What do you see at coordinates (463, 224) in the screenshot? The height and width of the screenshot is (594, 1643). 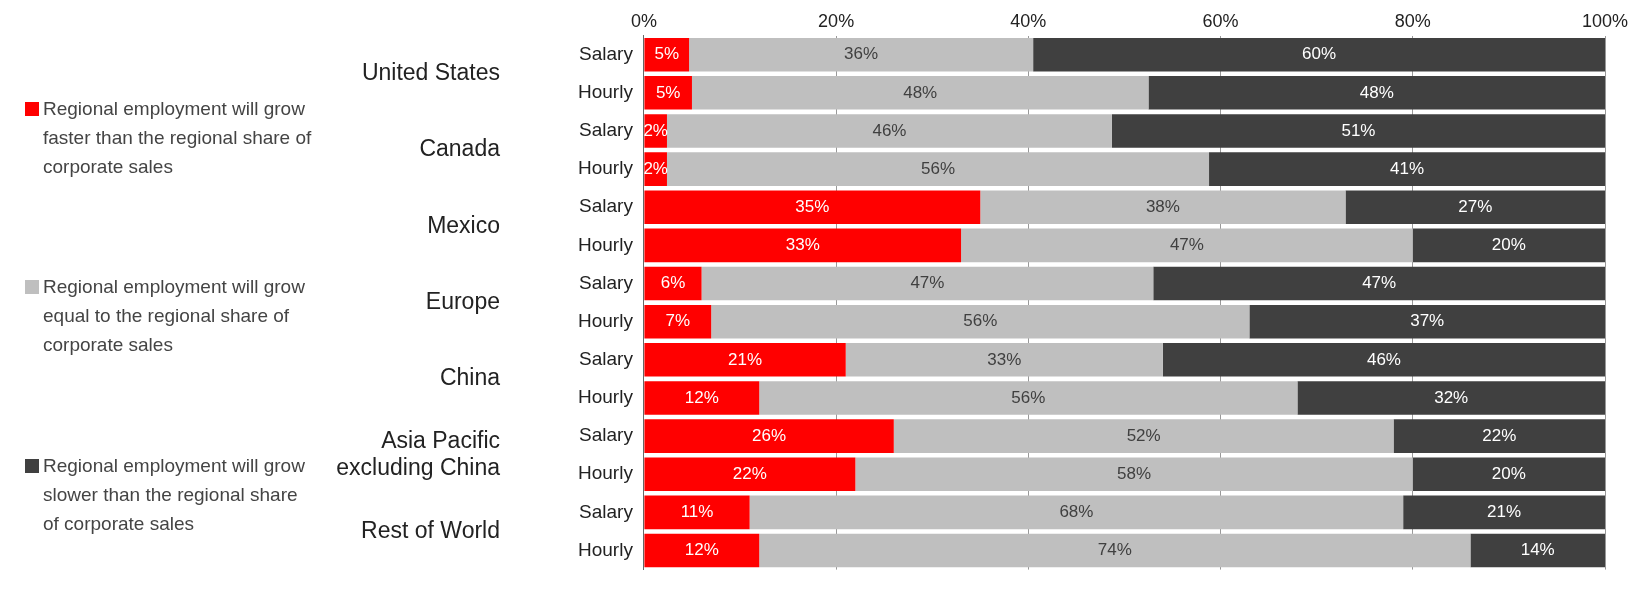 I see `text: Mexico` at bounding box center [463, 224].